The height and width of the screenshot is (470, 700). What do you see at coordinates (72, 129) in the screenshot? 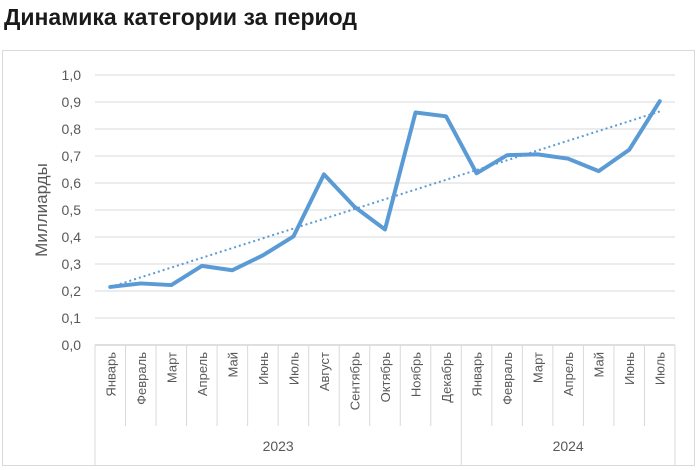
I see `y-tick-label: 0,8` at bounding box center [72, 129].